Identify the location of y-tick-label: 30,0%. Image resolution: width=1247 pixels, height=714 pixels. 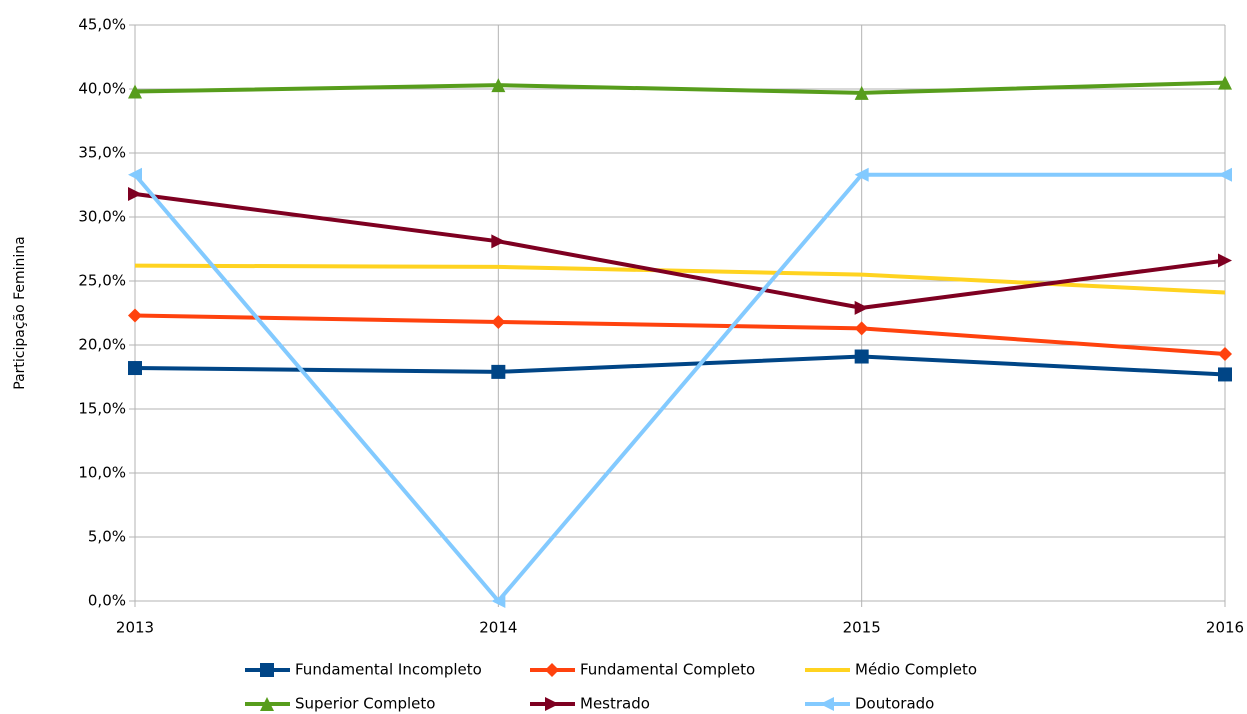
(102, 217).